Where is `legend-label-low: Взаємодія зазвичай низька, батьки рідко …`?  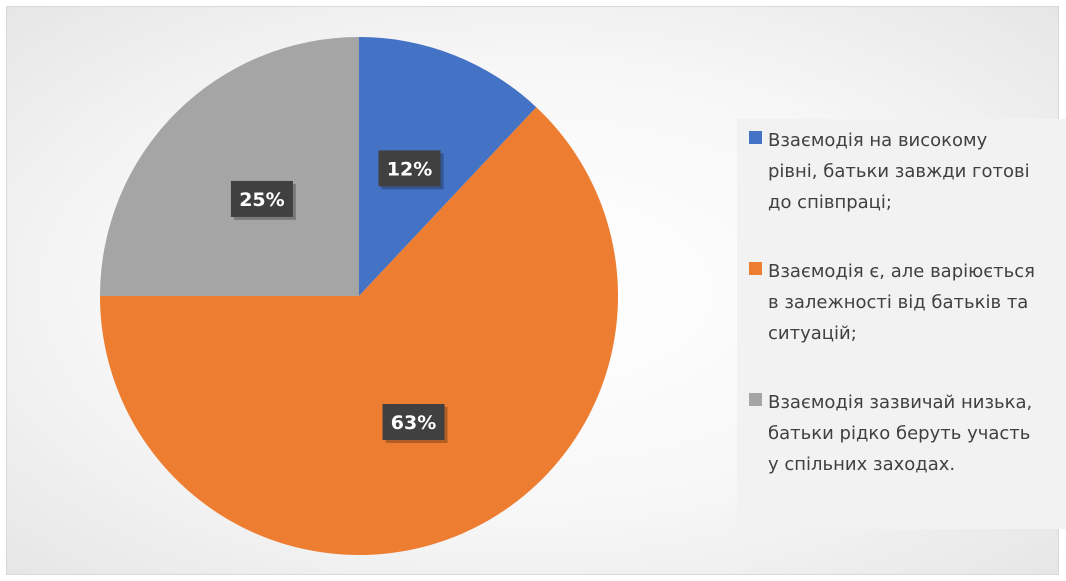
legend-label-low: Взаємодія зазвичай низька, батьки рідко … is located at coordinates (900, 433).